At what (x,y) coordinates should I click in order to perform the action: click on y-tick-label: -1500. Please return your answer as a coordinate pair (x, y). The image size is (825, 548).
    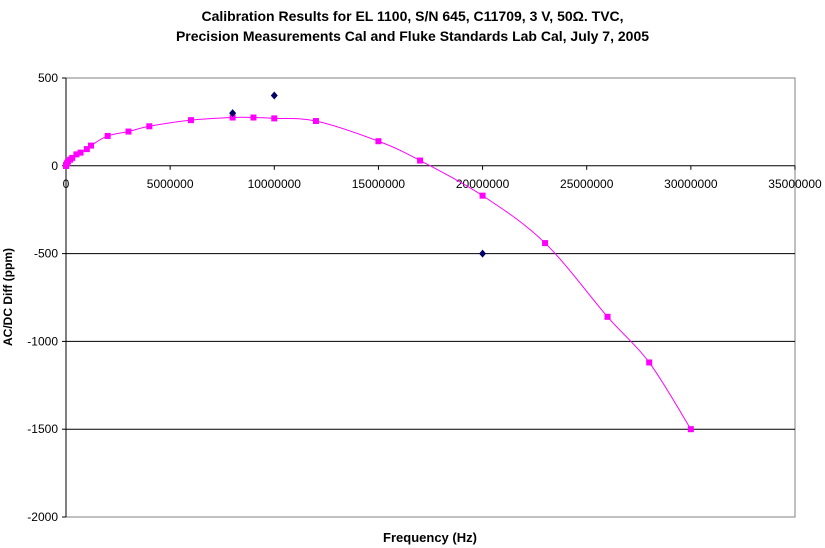
    Looking at the image, I should click on (42, 429).